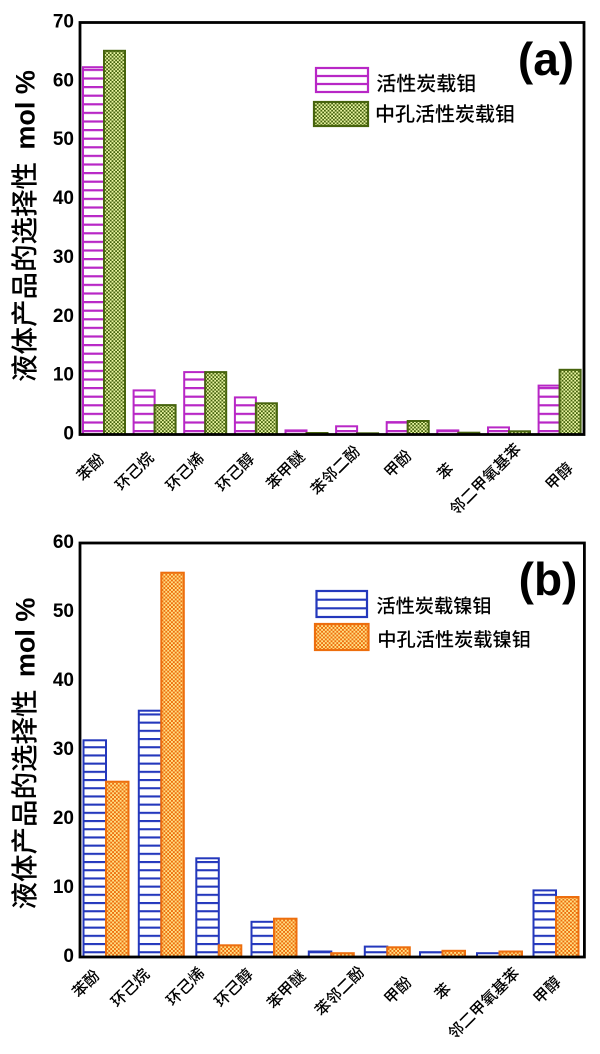  What do you see at coordinates (546, 59) in the screenshot?
I see `svg-text: (a)` at bounding box center [546, 59].